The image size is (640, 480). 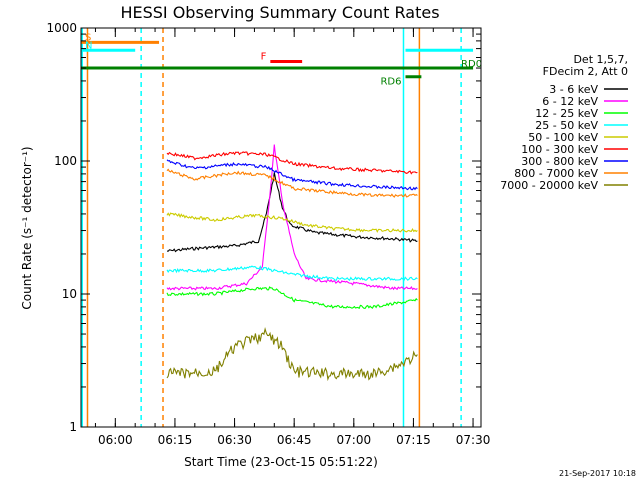 What do you see at coordinates (390, 82) in the screenshot?
I see `flag-label-5: RD6` at bounding box center [390, 82].